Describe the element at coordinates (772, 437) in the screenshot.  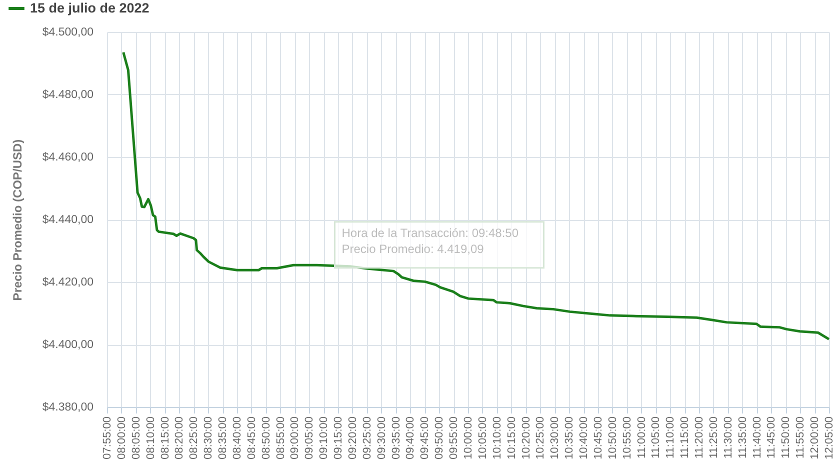
I see `x-tick-label: 11:45:00` at that location.